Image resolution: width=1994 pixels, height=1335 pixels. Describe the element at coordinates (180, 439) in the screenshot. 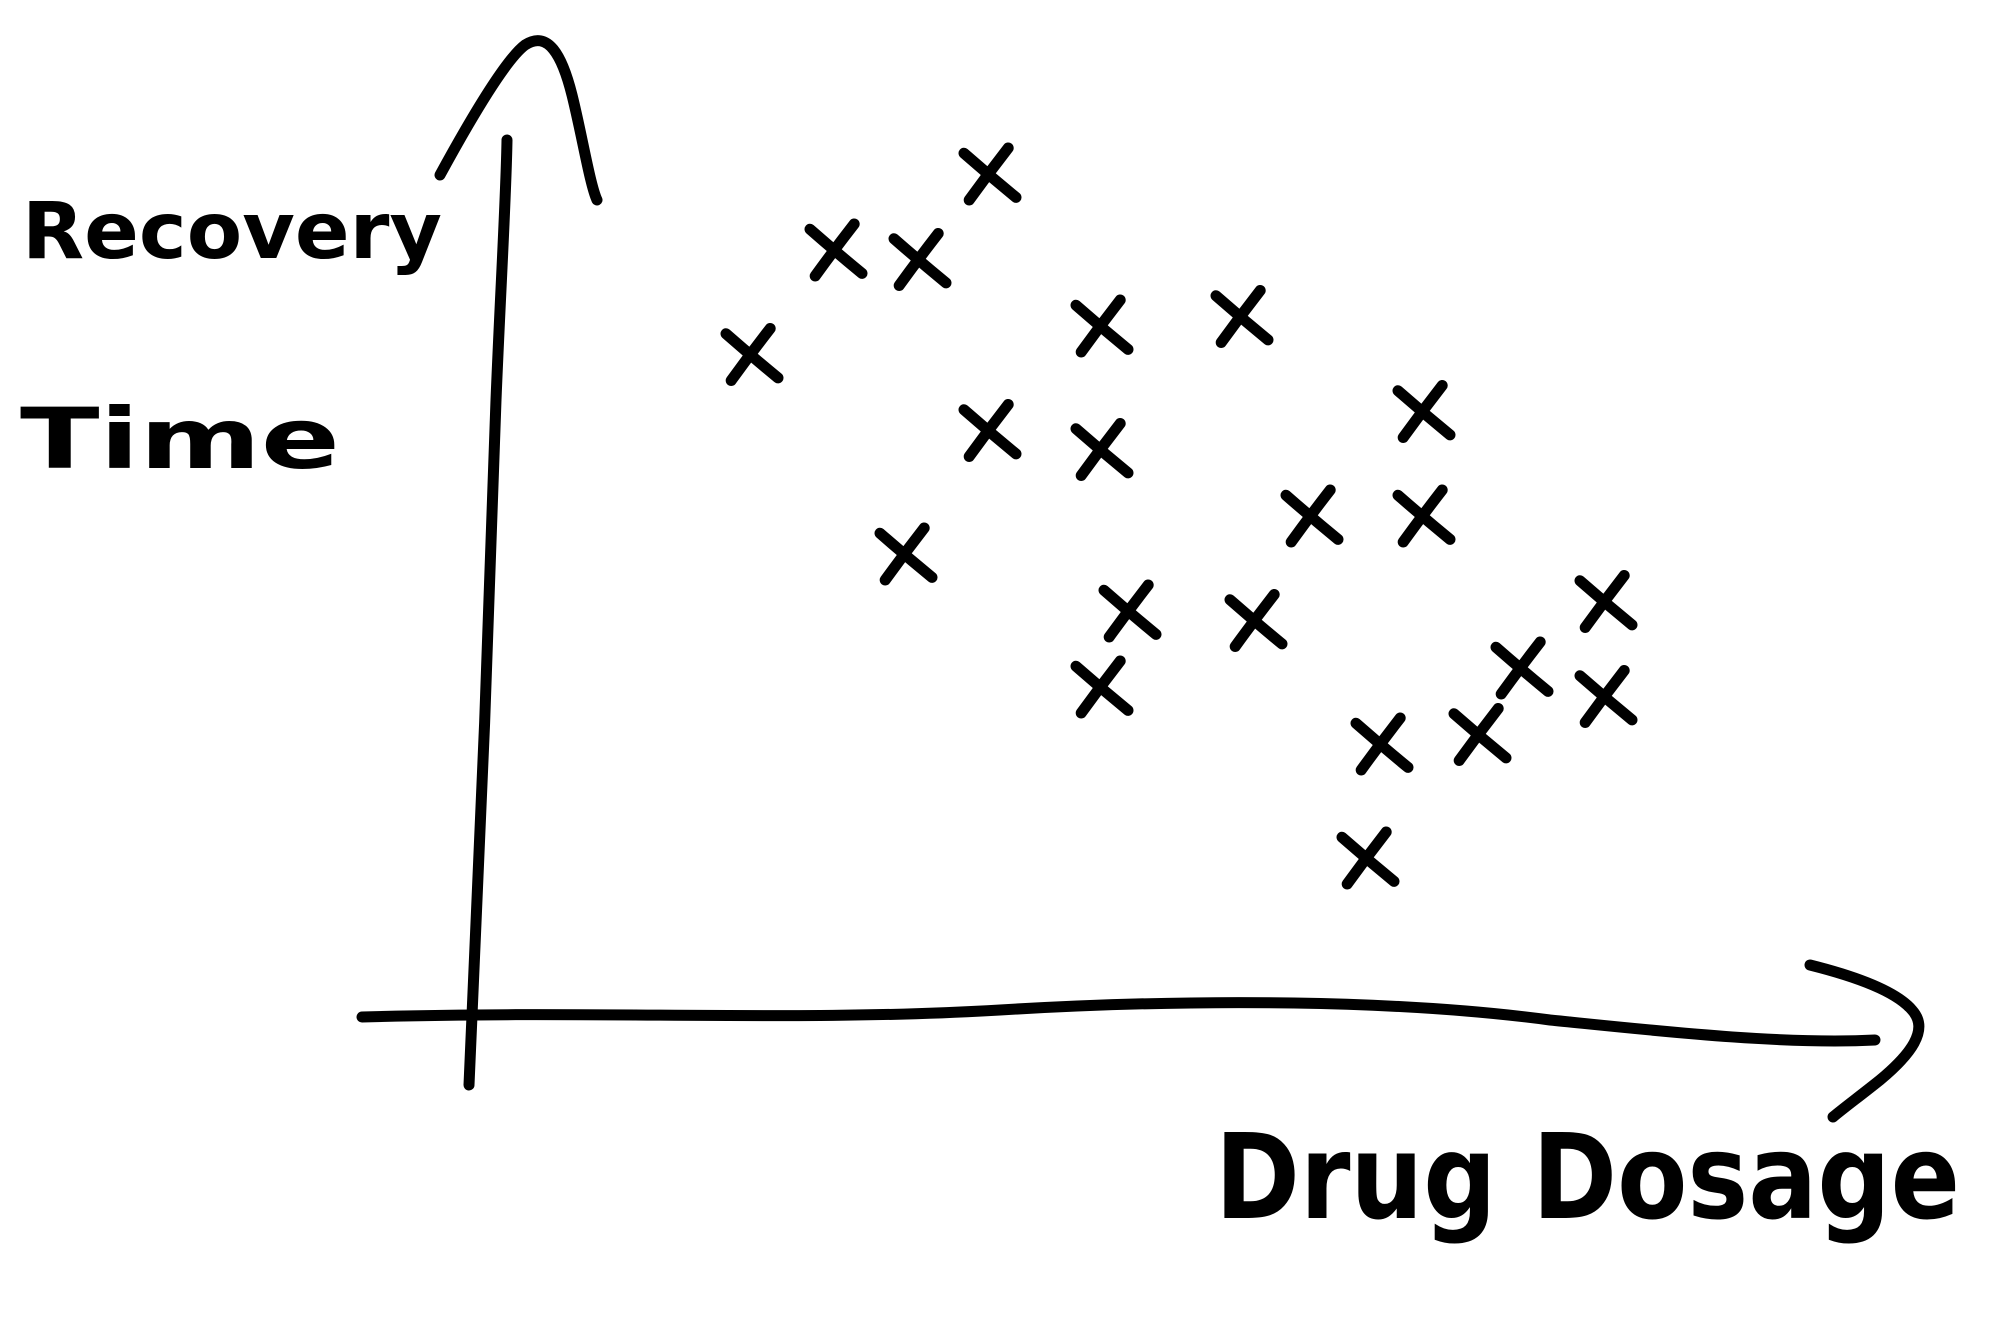

I see `y-axis-label-line2: Time` at that location.